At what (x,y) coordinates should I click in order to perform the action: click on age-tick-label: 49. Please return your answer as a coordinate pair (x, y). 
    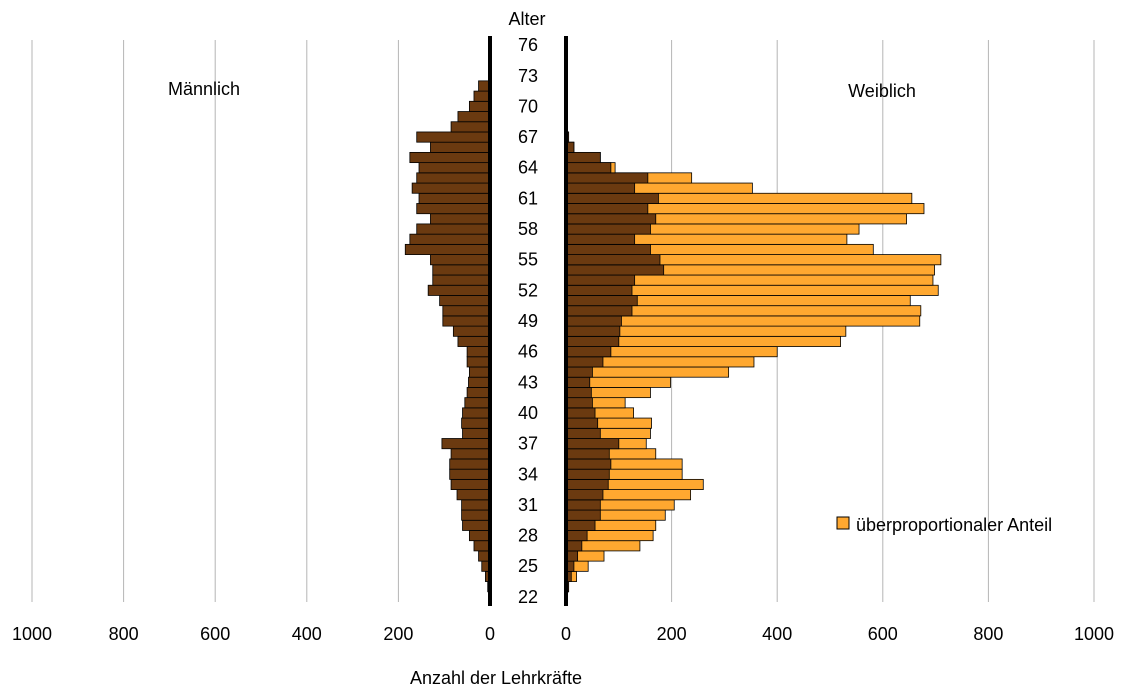
    Looking at the image, I should click on (528, 321).